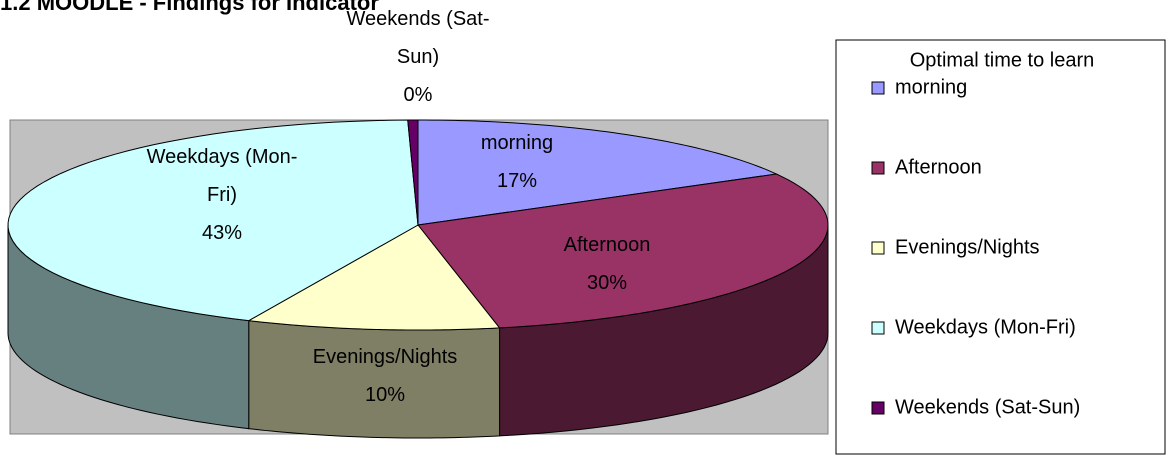 The image size is (1173, 455). Describe the element at coordinates (1002, 60) in the screenshot. I see `legend-title: Optimal time to learn` at that location.